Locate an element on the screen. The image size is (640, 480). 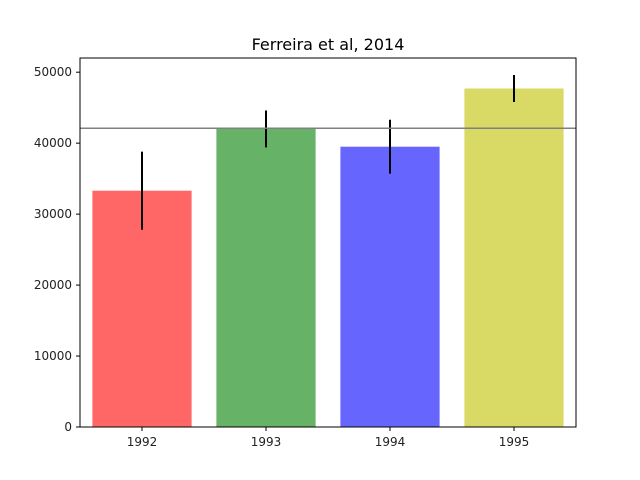
x-tick-label-1993: 1993 is located at coordinates (266, 442).